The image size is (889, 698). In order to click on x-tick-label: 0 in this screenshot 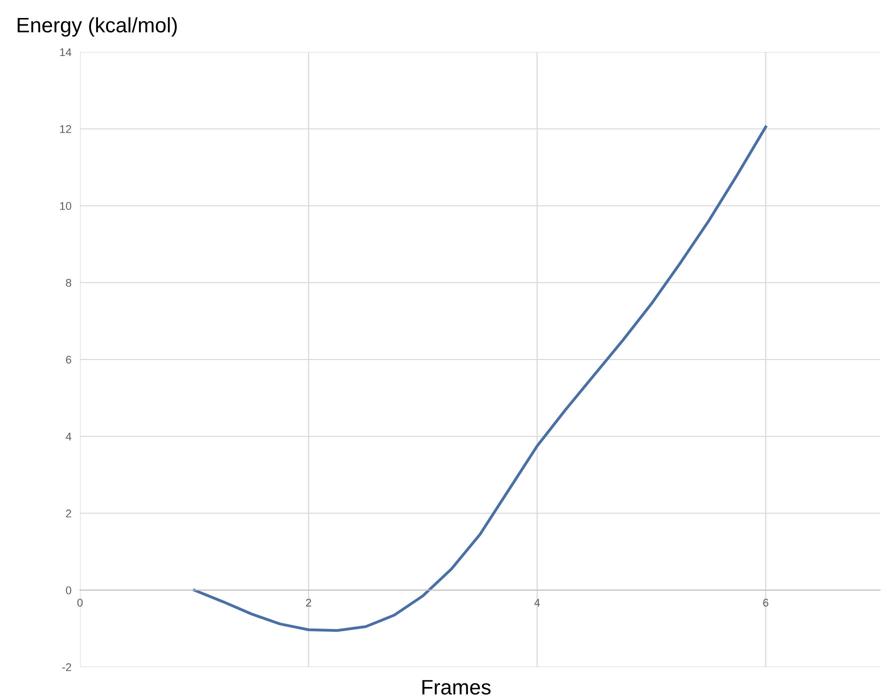, I will do `click(80, 602)`.